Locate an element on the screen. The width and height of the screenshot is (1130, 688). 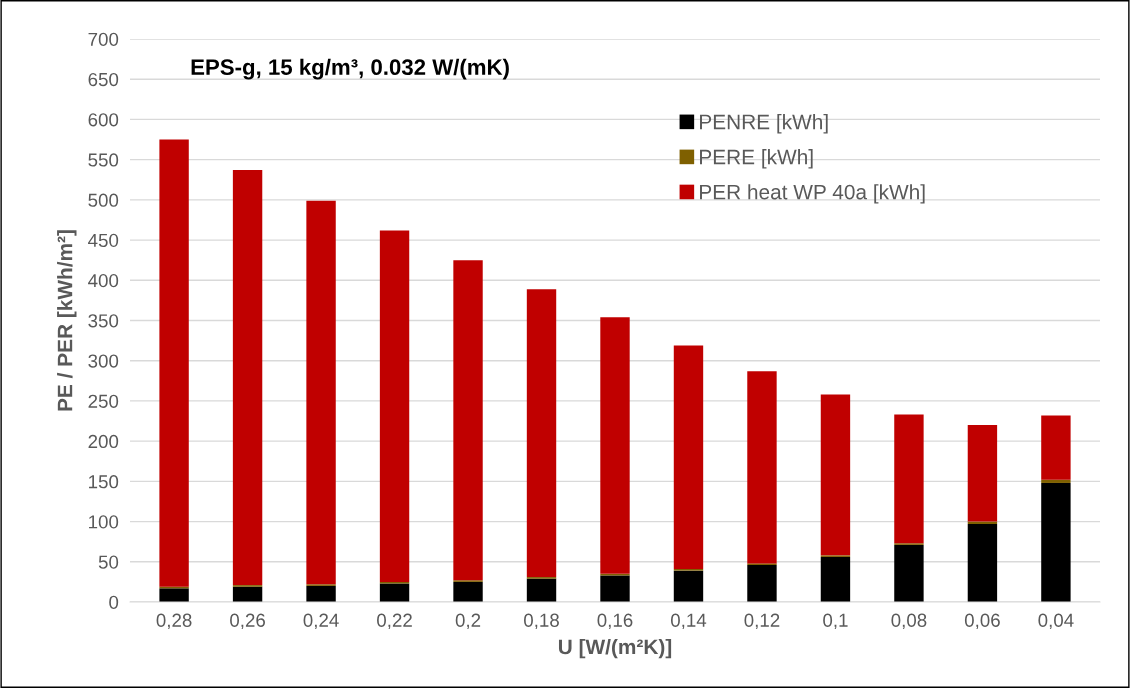
x-tick-label: 0,04 is located at coordinates (1056, 621).